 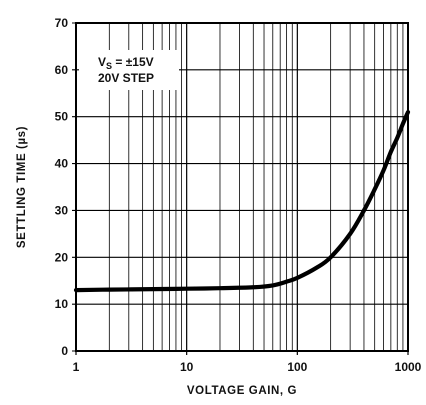 I want to click on y-tick-label: 30, so click(x=62, y=210).